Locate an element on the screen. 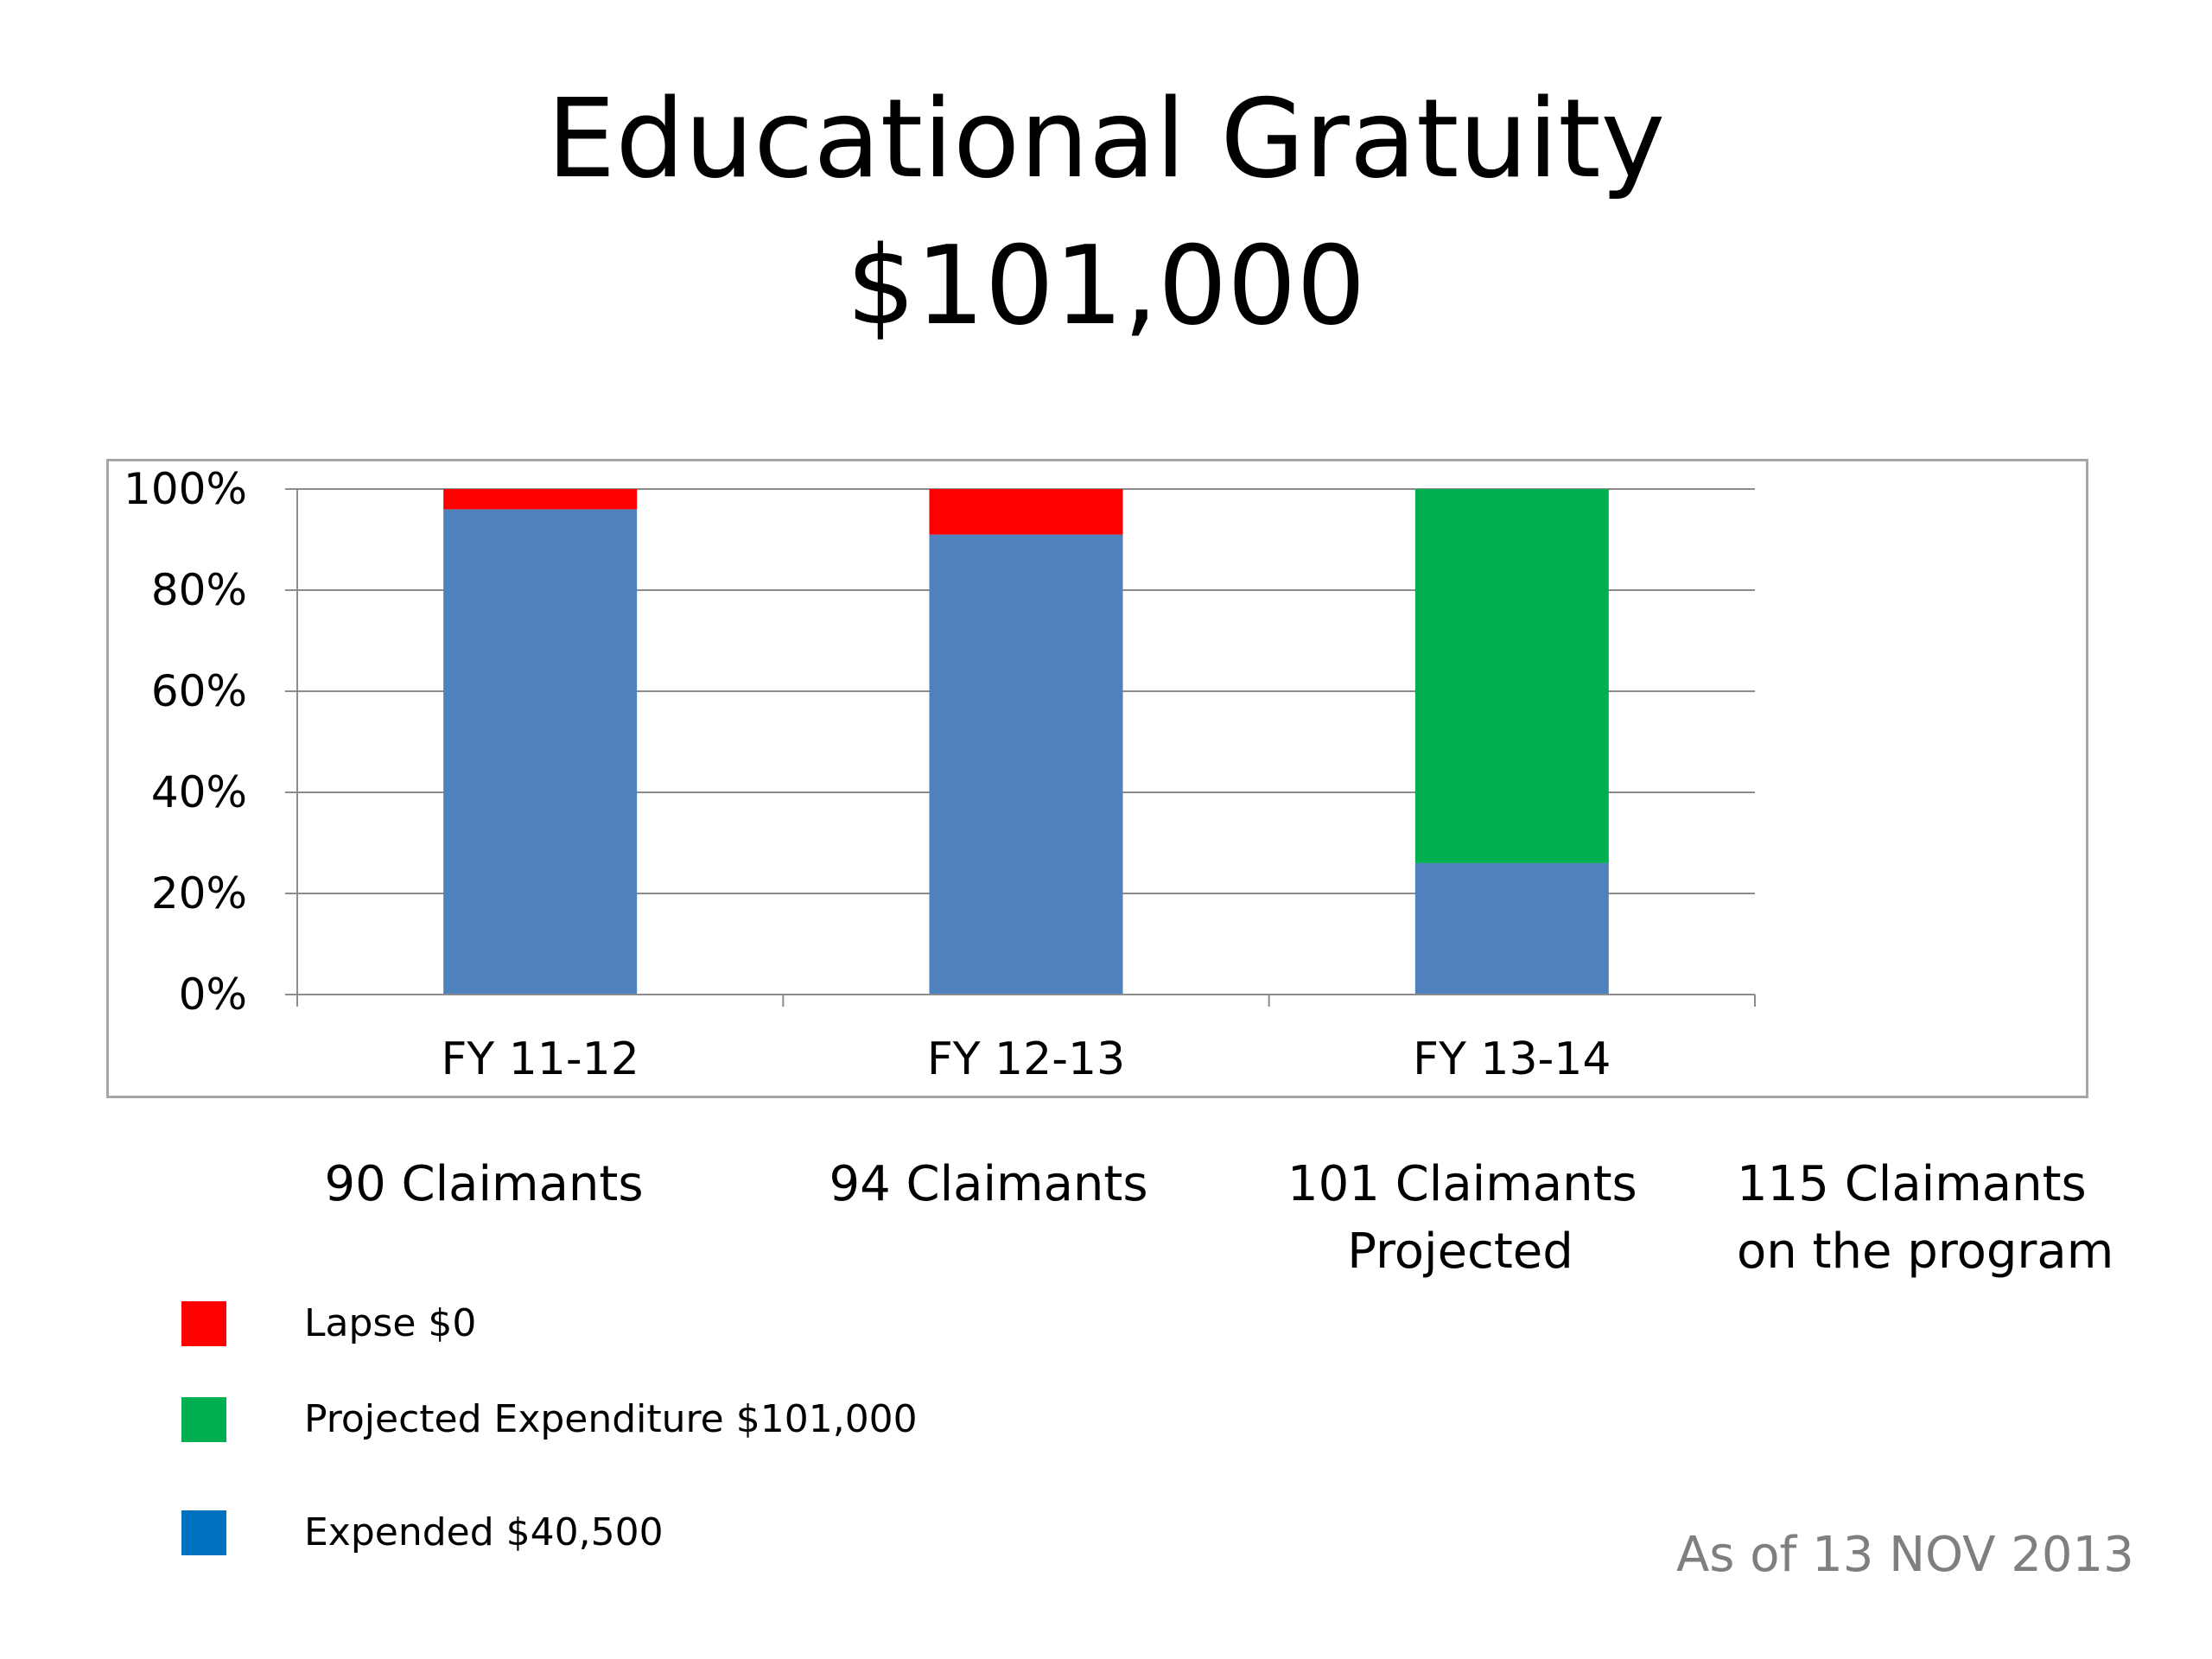 This screenshot has width=2212, height=1659. claimants-note-fy-13-14: 101 Claimants Projected is located at coordinates (1462, 1218).